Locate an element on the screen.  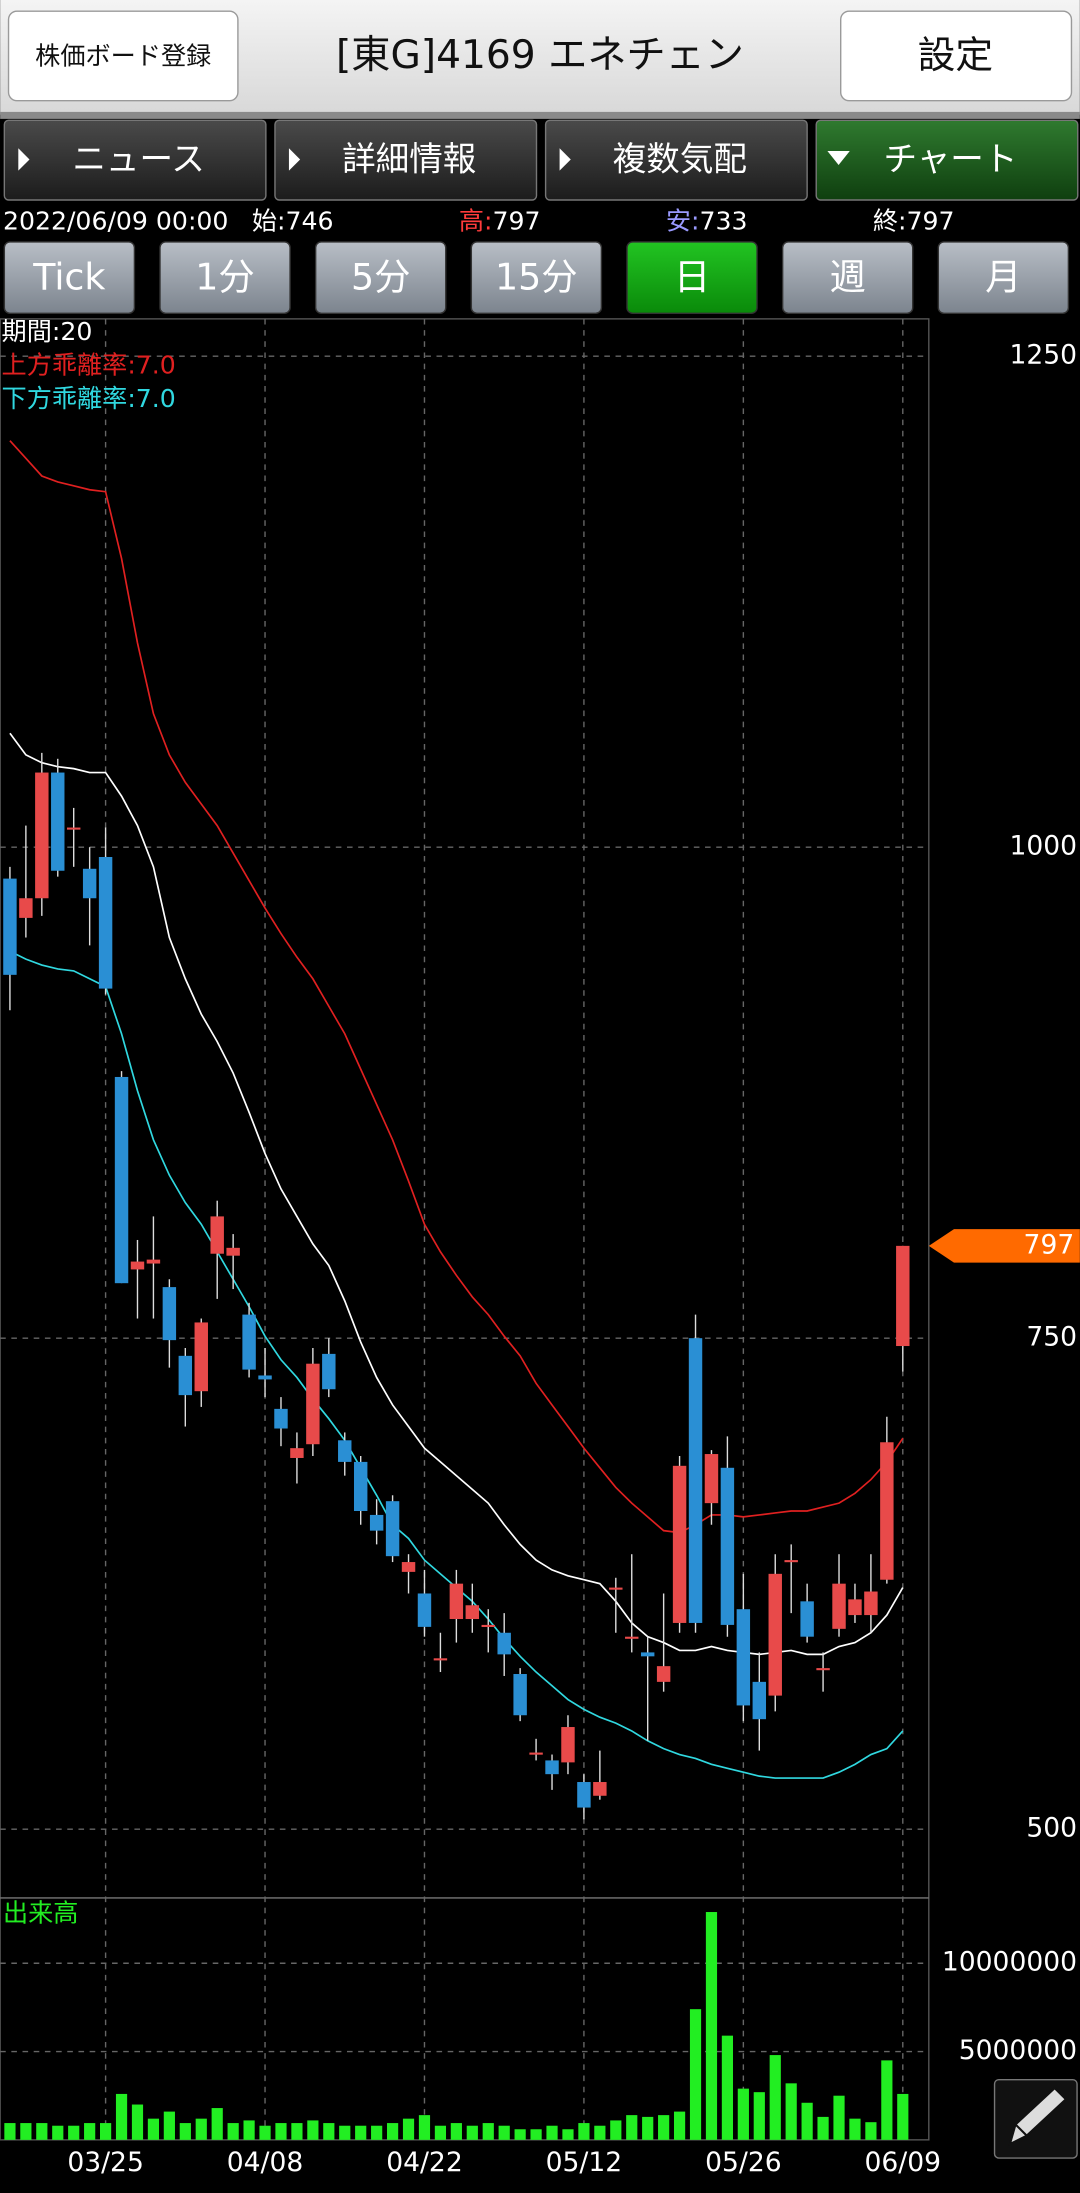
register-button is located at coordinates (123, 56).